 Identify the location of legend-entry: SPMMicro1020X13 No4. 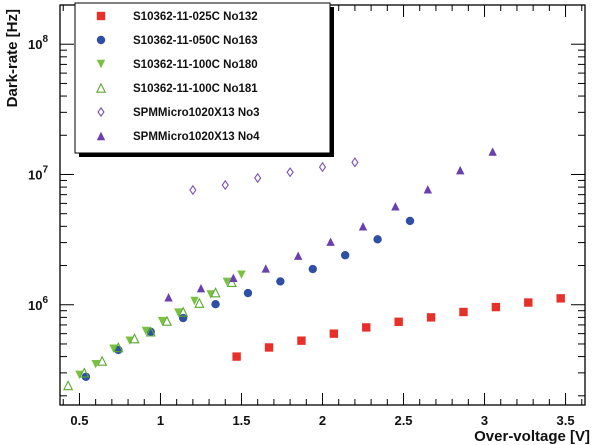
(178, 137).